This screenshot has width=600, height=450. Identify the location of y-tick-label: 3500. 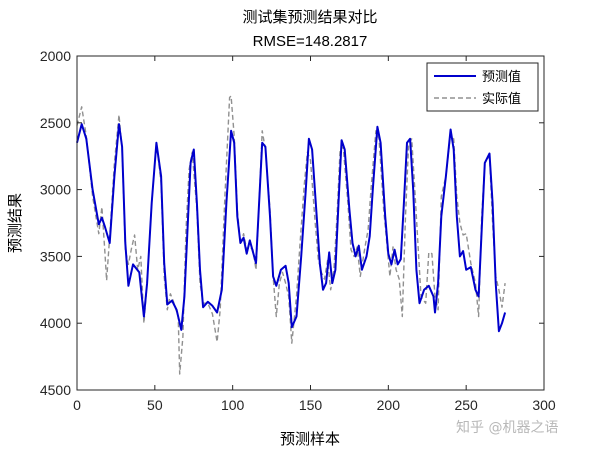
(55, 256).